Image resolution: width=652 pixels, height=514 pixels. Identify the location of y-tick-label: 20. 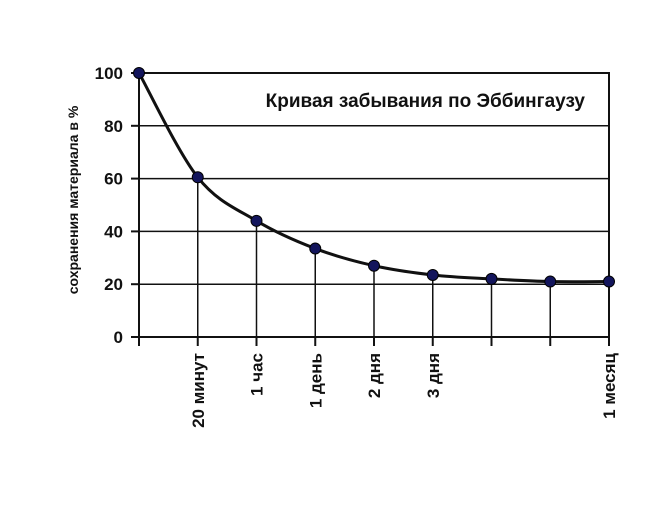
(113, 284).